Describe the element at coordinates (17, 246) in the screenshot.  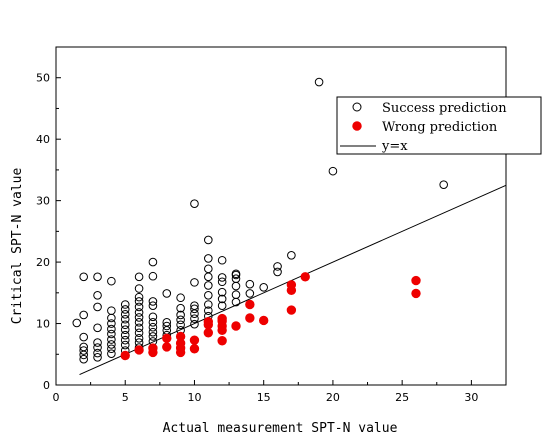
I see `y-axis-title: Critical SPT-N value` at that location.